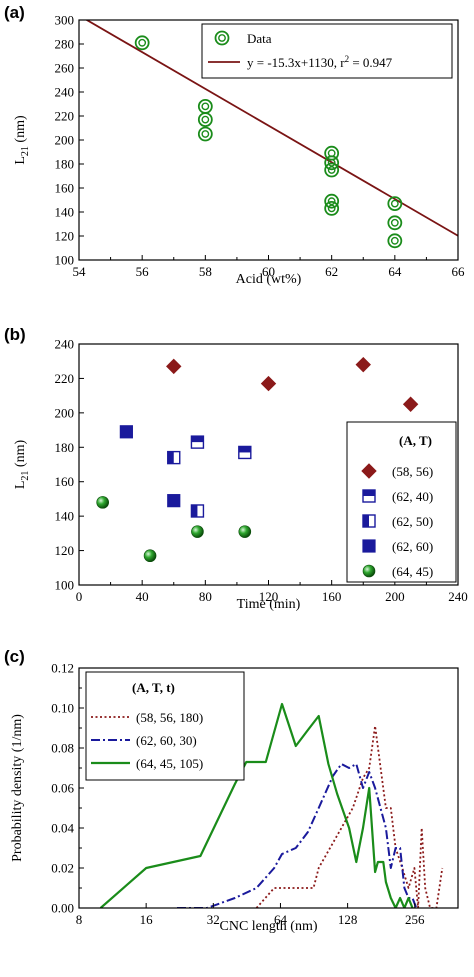  What do you see at coordinates (15, 334) in the screenshot?
I see `panel-b-label: (b)` at bounding box center [15, 334].